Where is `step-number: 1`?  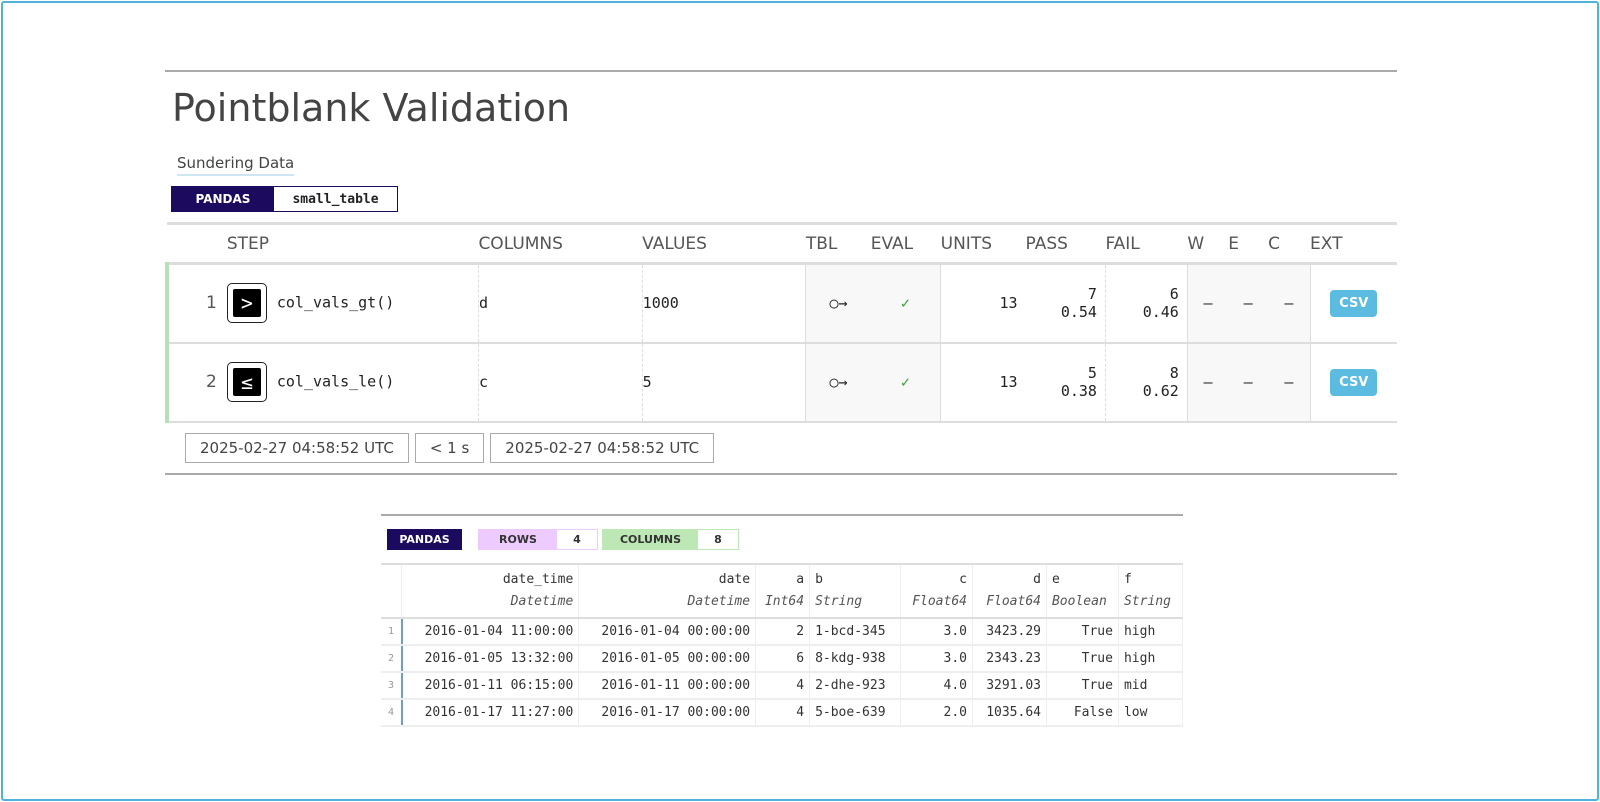 step-number: 1 is located at coordinates (196, 303).